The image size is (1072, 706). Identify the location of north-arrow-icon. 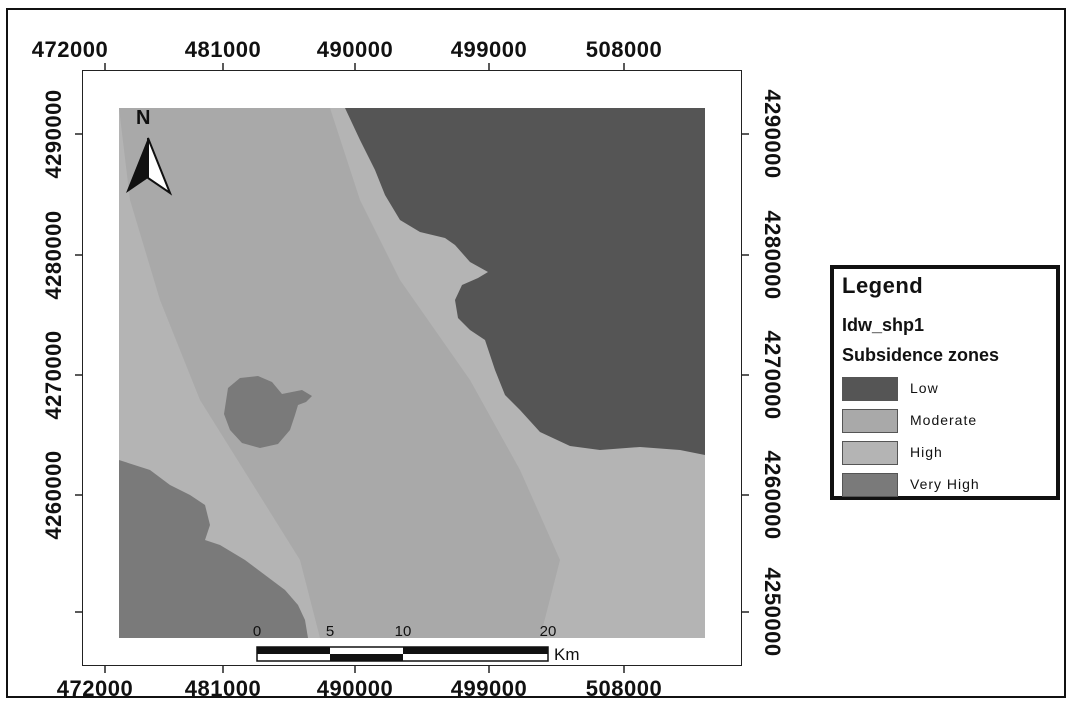
(149, 166).